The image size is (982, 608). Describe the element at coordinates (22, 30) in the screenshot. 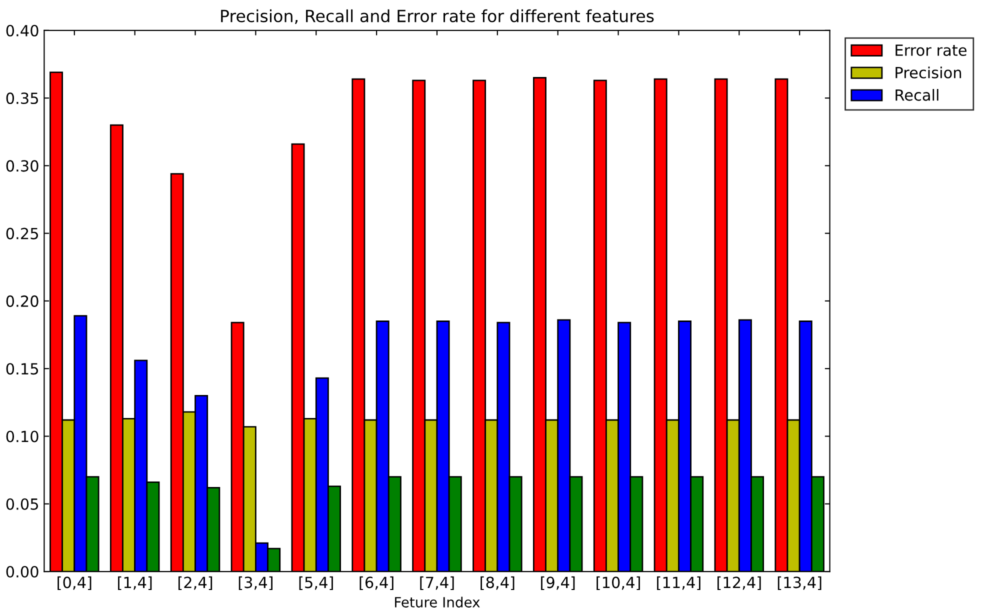

I see `y-tick-label: 0.40` at that location.